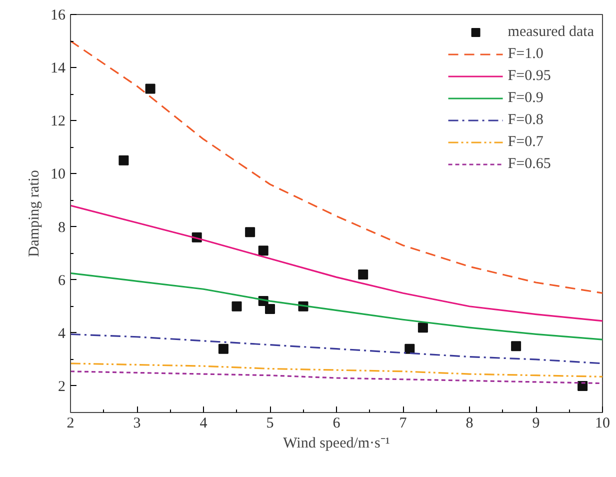 The height and width of the screenshot is (477, 616). Describe the element at coordinates (336, 424) in the screenshot. I see `x-tick-label: 6` at that location.